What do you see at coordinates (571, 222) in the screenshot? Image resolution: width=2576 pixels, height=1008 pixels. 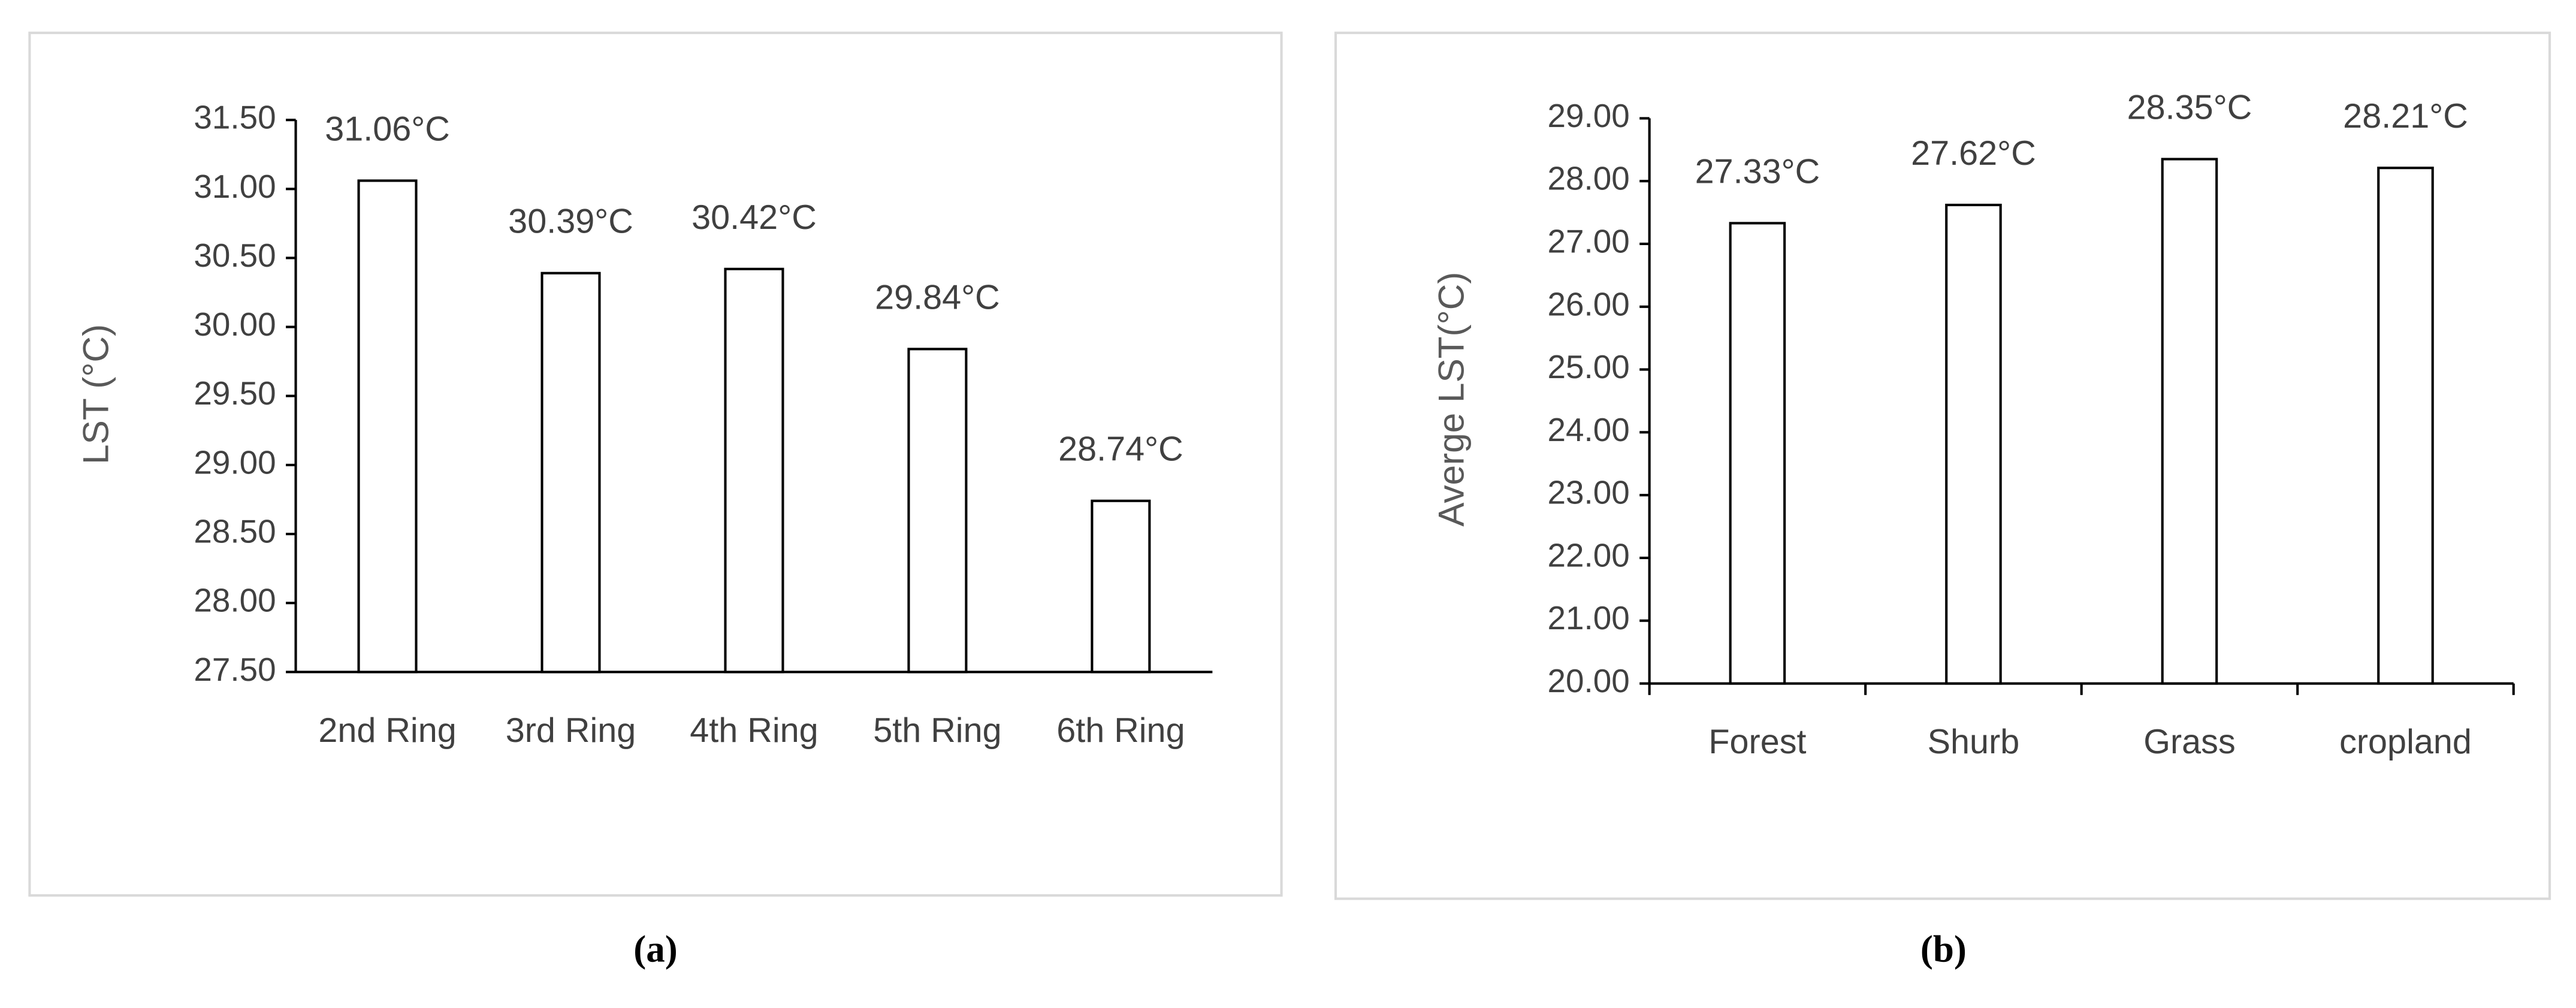 I see `value-label: 30.39°C` at bounding box center [571, 222].